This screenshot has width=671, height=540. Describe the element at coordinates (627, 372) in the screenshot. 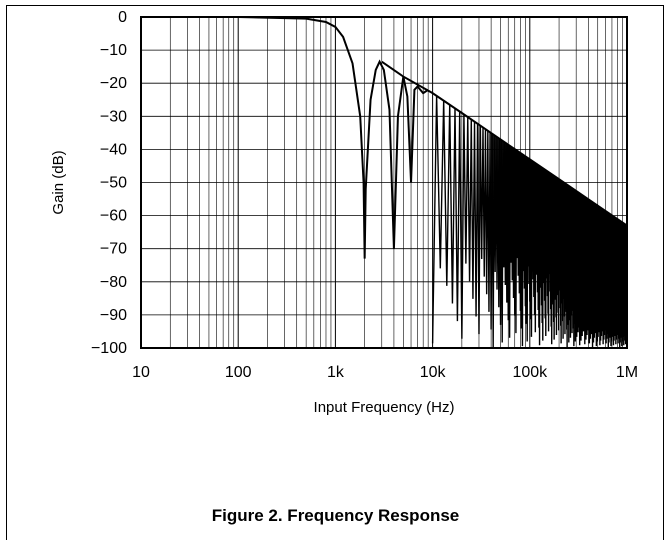

I see `x-tick-label: 1M` at that location.